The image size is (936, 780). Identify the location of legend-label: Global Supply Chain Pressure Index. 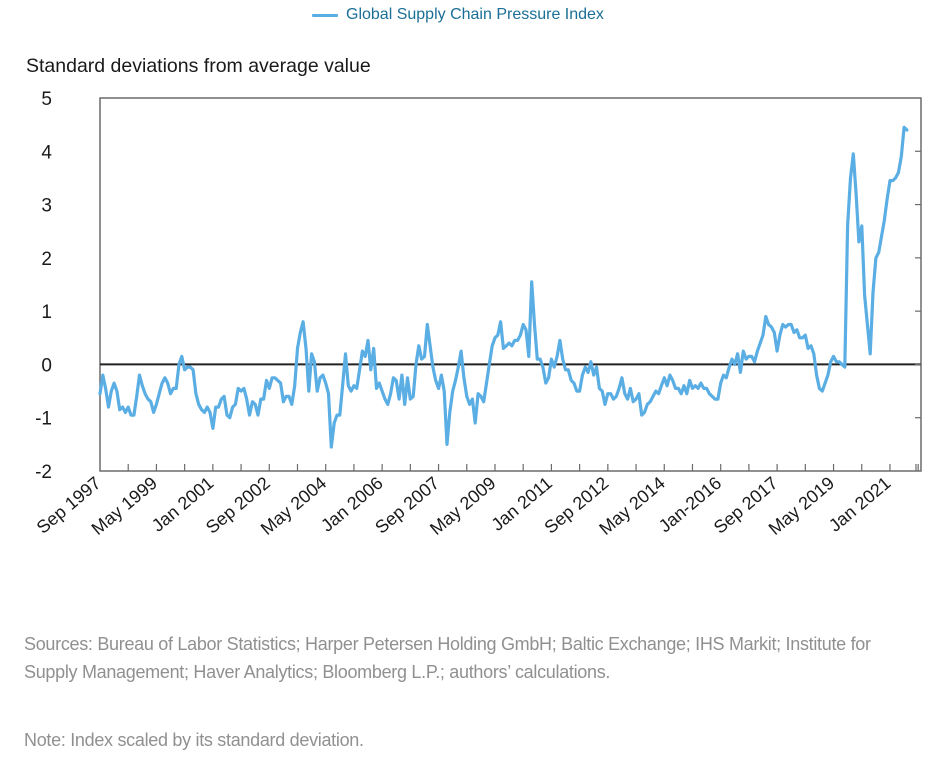
(475, 14).